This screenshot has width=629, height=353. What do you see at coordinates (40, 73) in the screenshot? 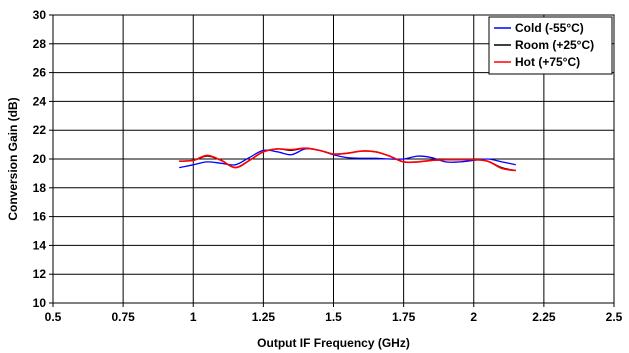
I see `y-tick-label: 26` at bounding box center [40, 73].